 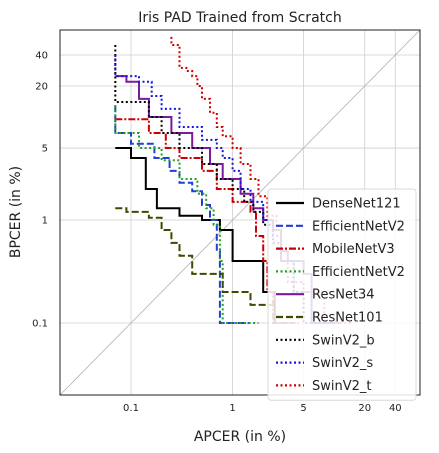 What do you see at coordinates (395, 408) in the screenshot?
I see `x-tick-label: 40` at bounding box center [395, 408].